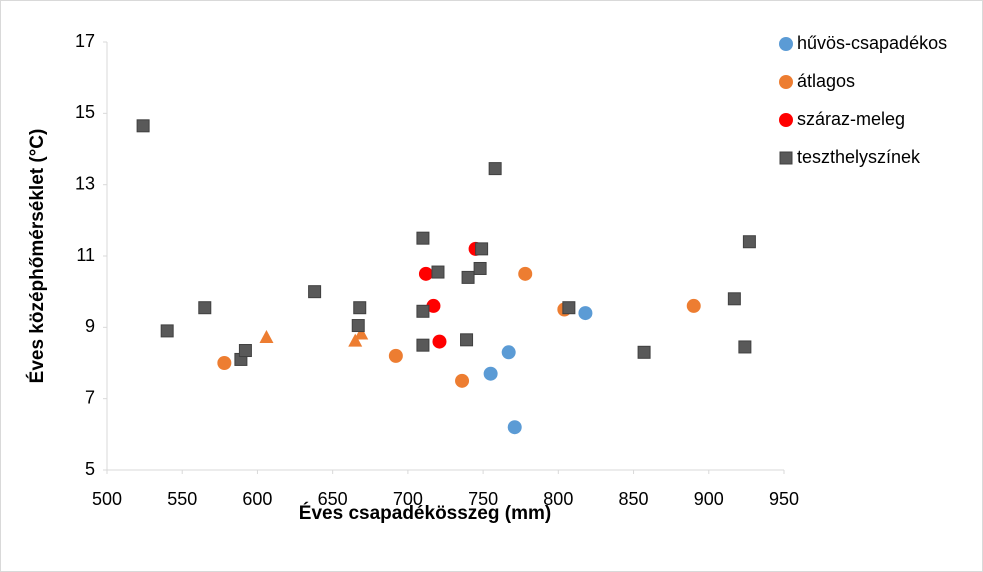 This screenshot has width=983, height=572. Describe the element at coordinates (408, 499) in the screenshot. I see `x-tick-label: 700` at that location.